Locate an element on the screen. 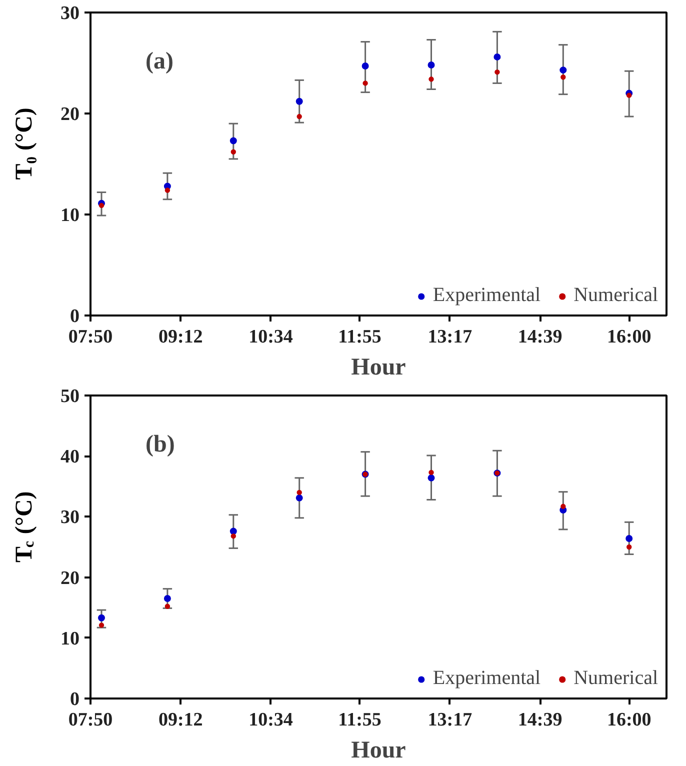 This screenshot has width=686, height=766. y-tick-label: 40 is located at coordinates (70, 457).